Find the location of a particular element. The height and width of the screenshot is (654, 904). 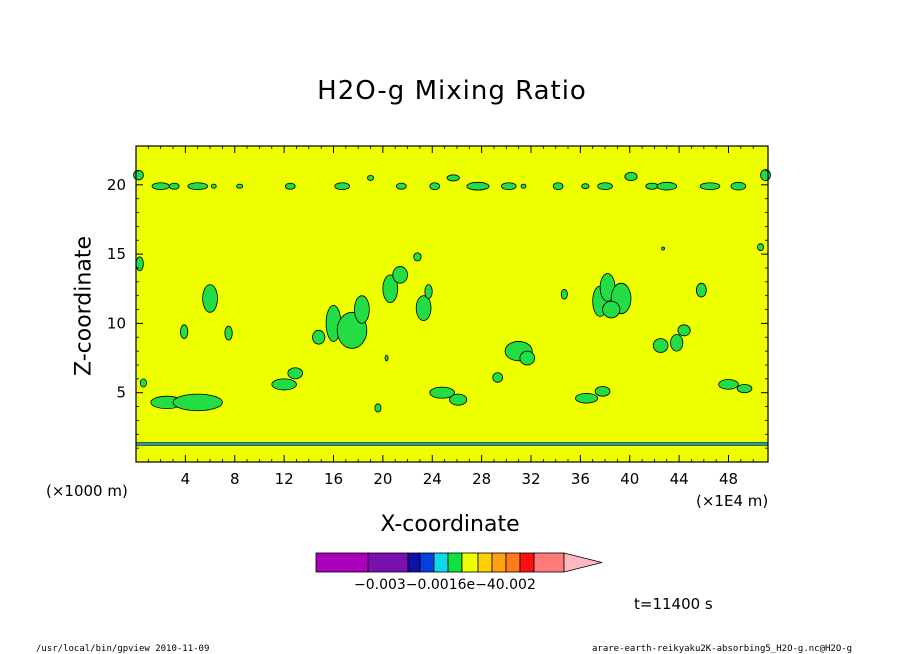

y-unit-label: (×1000 m) is located at coordinates (87, 491).